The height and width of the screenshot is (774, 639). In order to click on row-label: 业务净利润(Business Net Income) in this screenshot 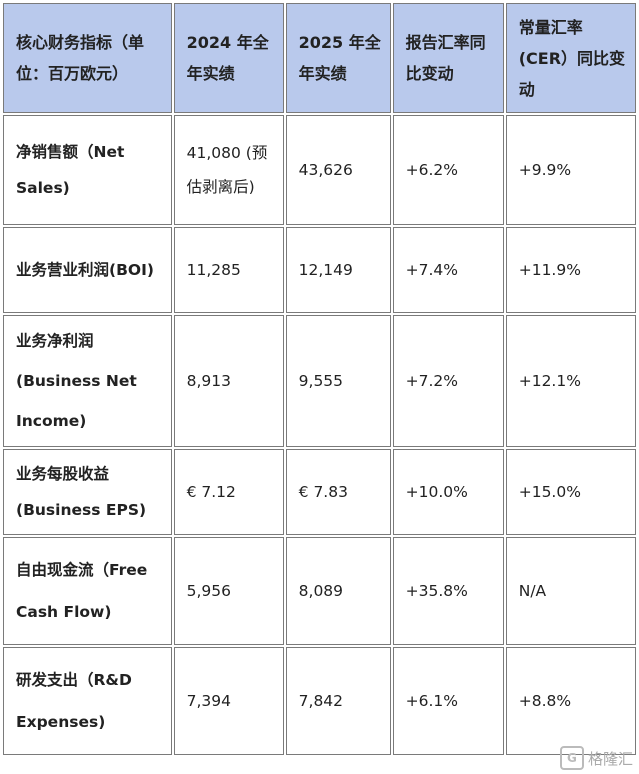, I will do `click(87, 381)`.